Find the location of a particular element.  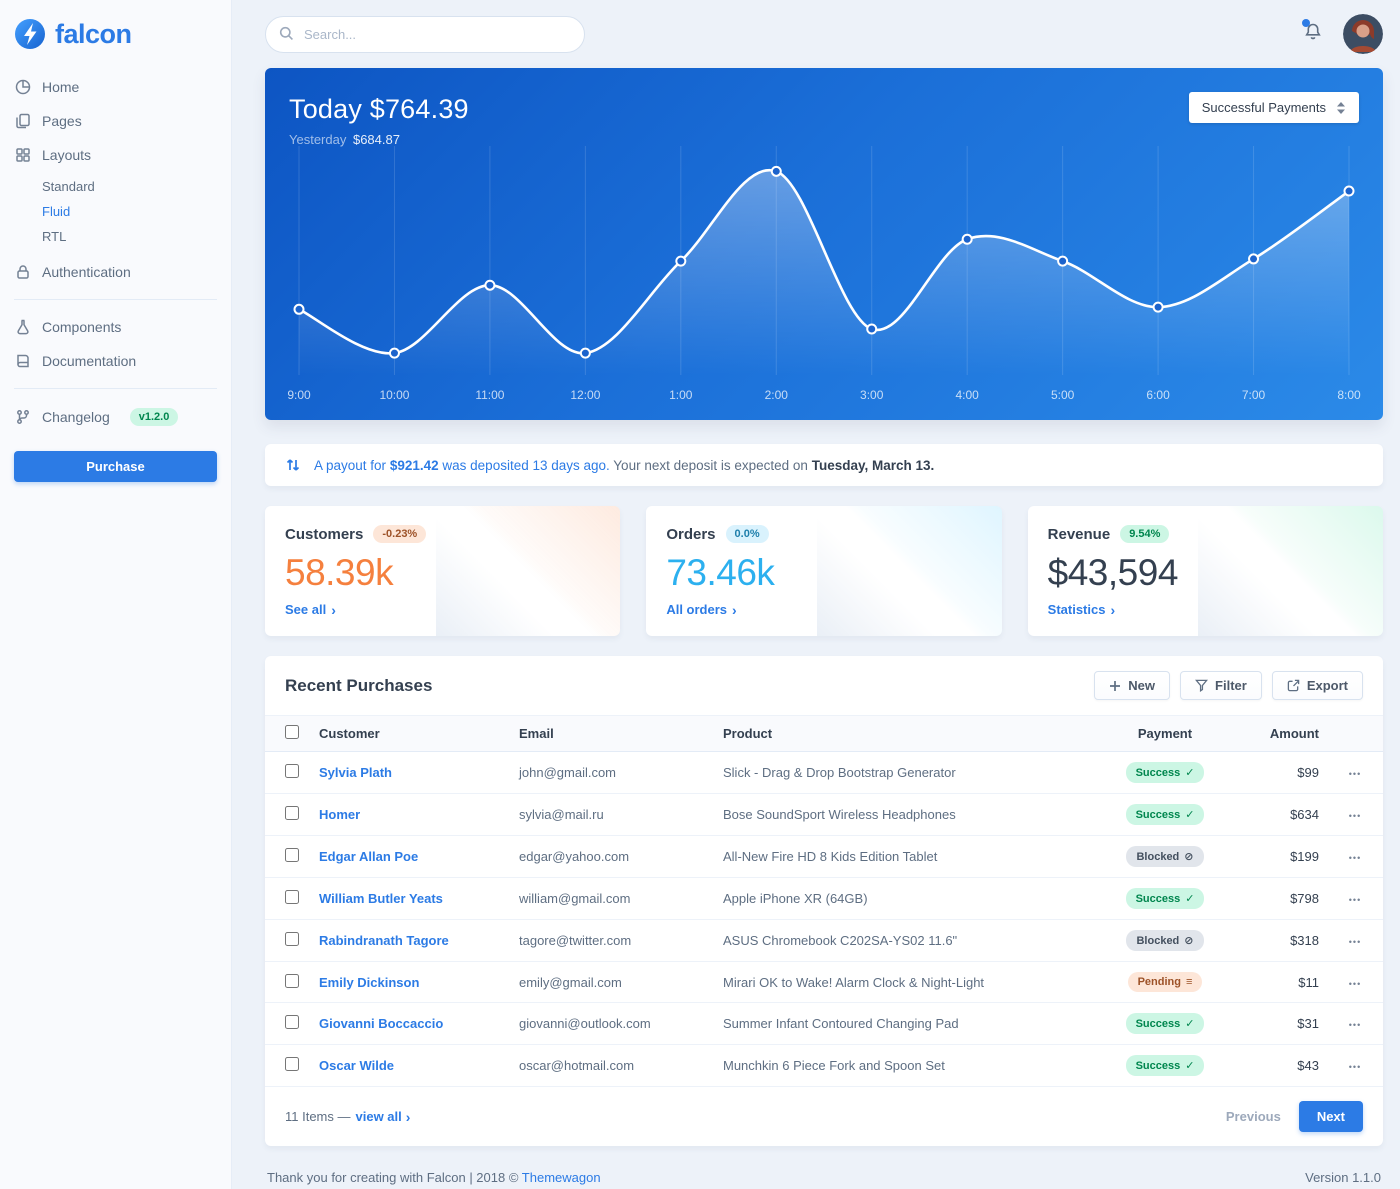

notifications-button is located at coordinates (1312, 32).